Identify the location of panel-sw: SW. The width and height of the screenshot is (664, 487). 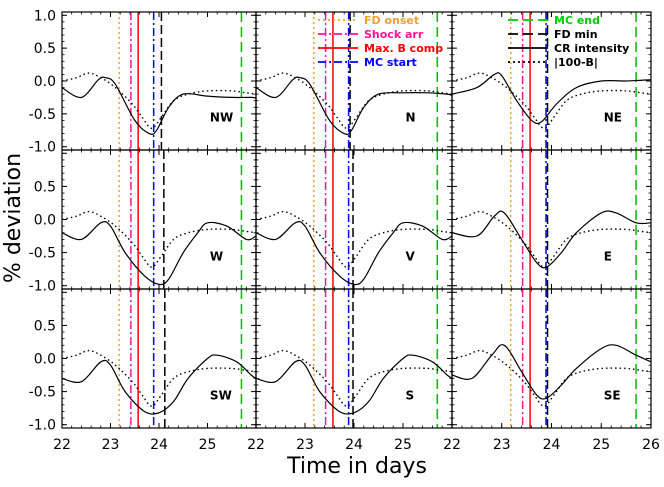
(159, 358).